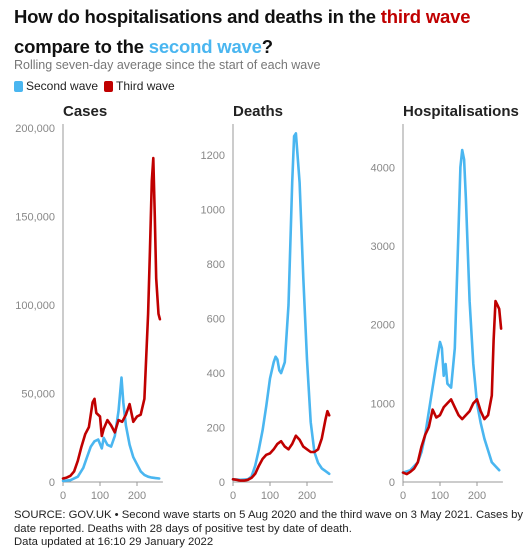  What do you see at coordinates (267, 46) in the screenshot?
I see `title-part3: ?` at bounding box center [267, 46].